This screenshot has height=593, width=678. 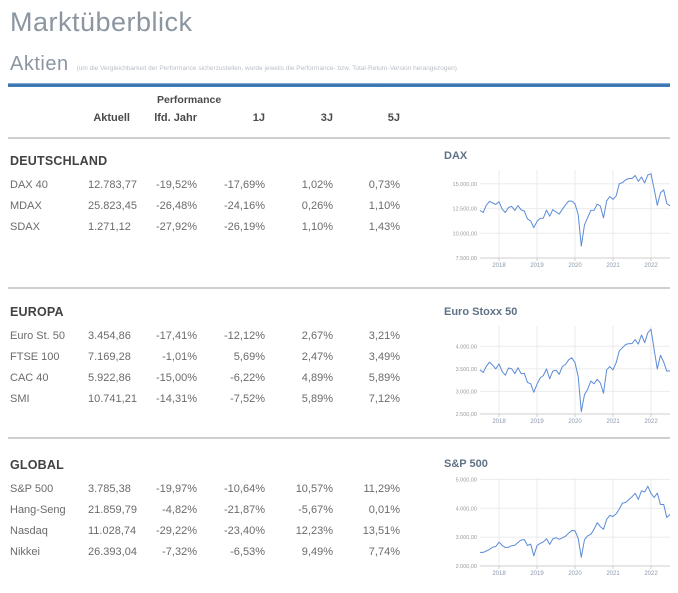 What do you see at coordinates (38, 336) in the screenshot?
I see `index-label: Euro St. 50` at bounding box center [38, 336].